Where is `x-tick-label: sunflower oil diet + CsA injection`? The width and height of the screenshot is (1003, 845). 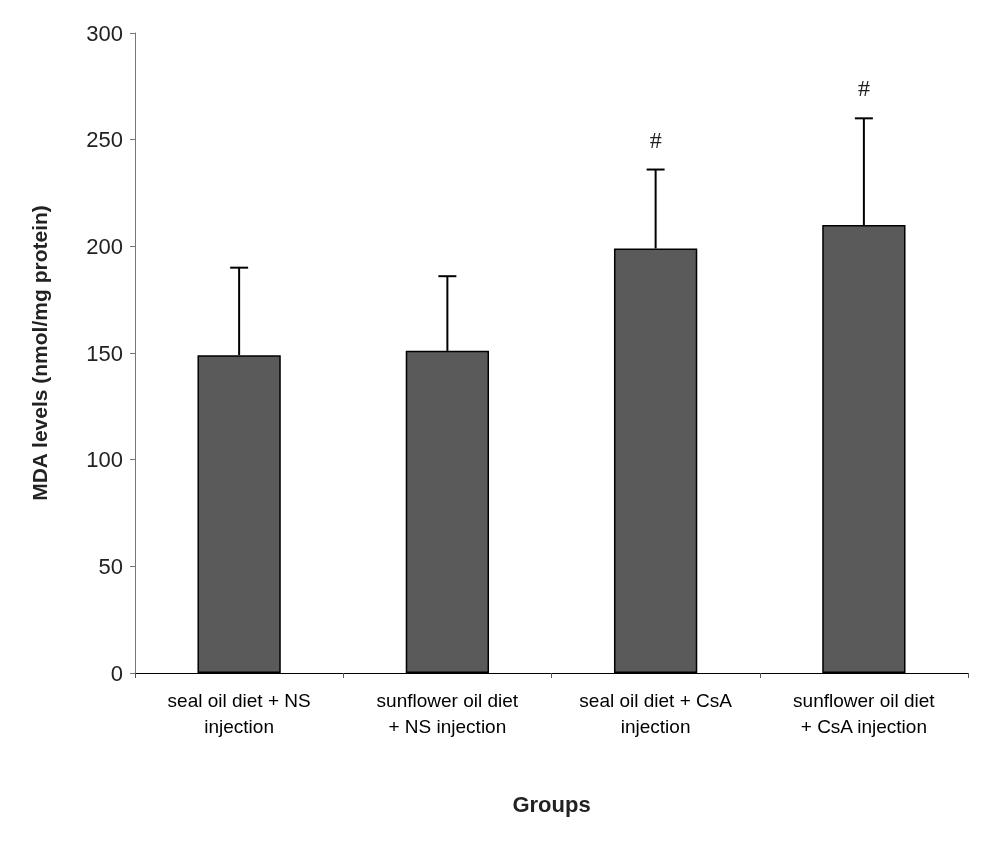 x-tick-label: sunflower oil diet + CsA injection is located at coordinates (864, 713).